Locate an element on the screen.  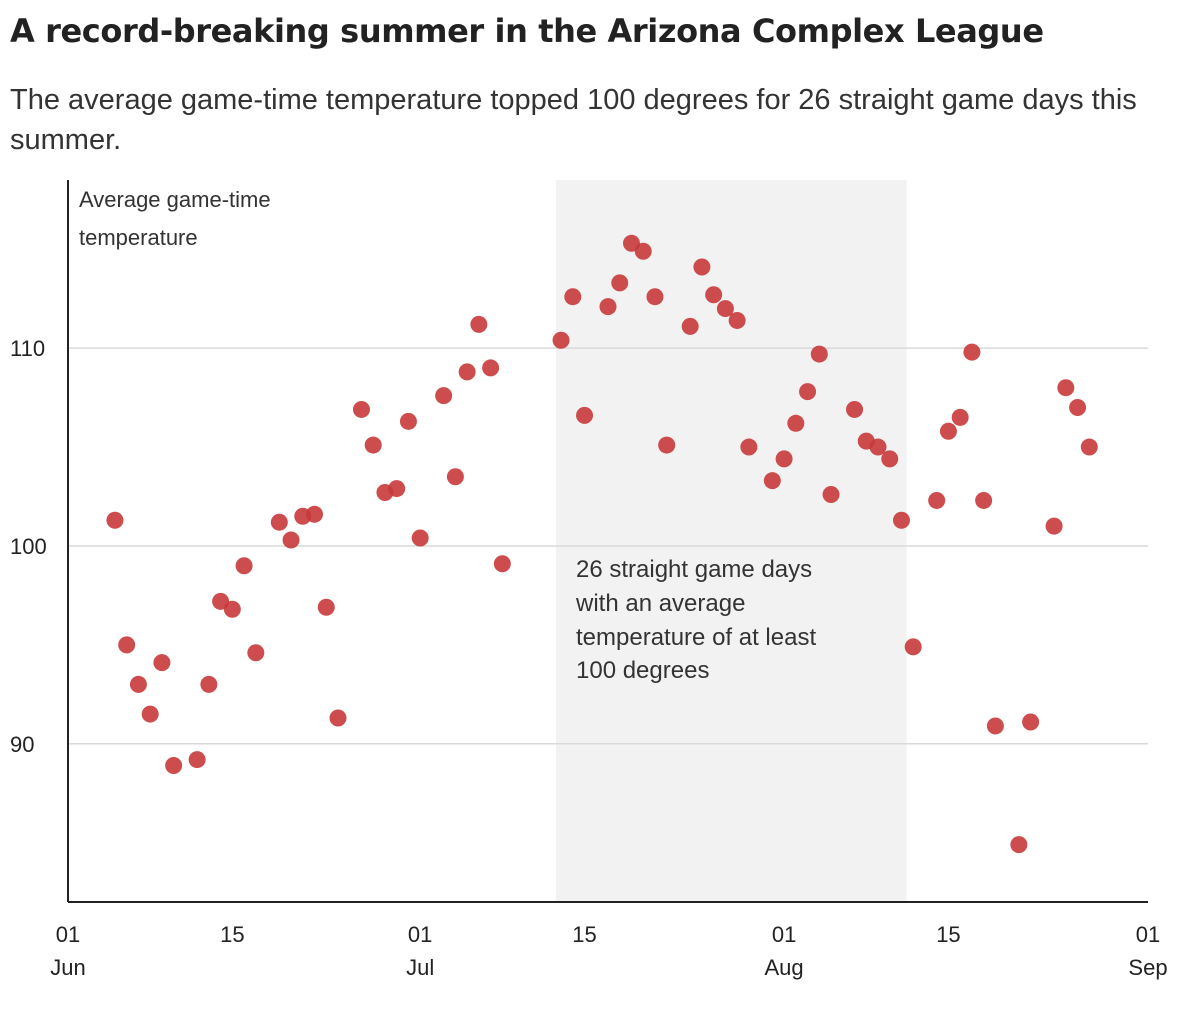
y-axis-label-line-1: Average game-time is located at coordinates (175, 199).